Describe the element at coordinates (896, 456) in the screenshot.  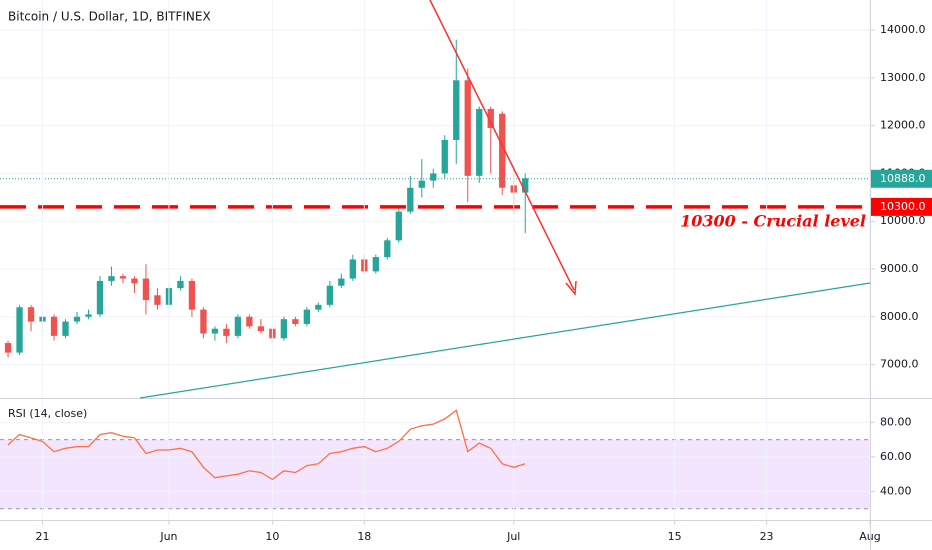
I see `y-tick-label: 60.00` at that location.